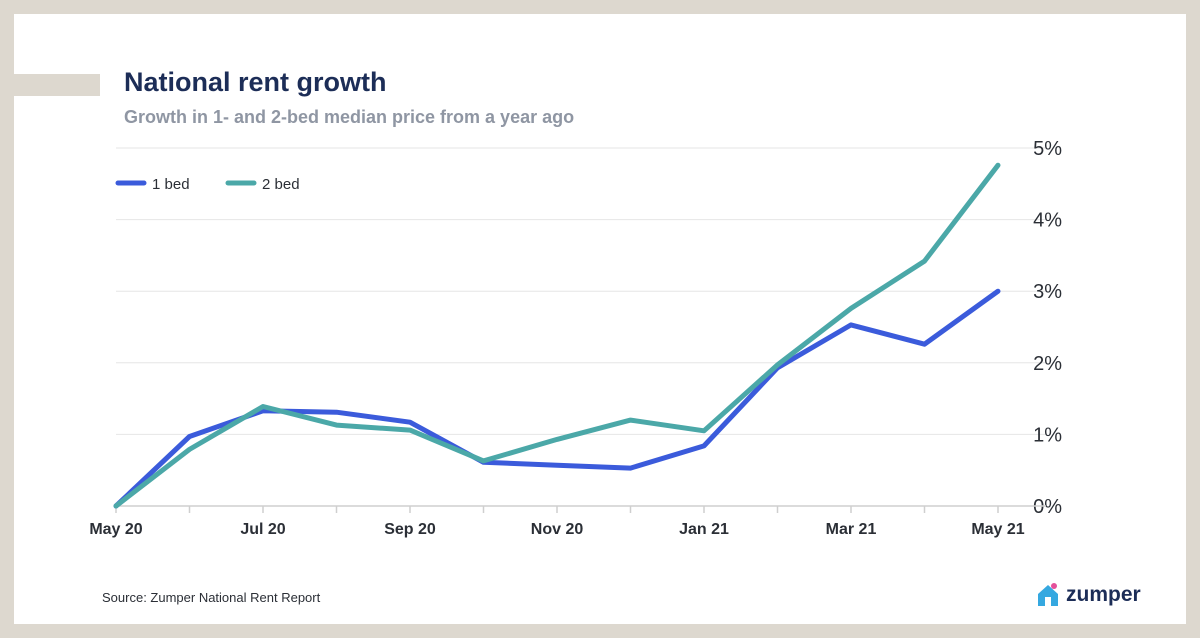 This screenshot has height=638, width=1200. I want to click on x-tick-label: Jan 21, so click(704, 529).